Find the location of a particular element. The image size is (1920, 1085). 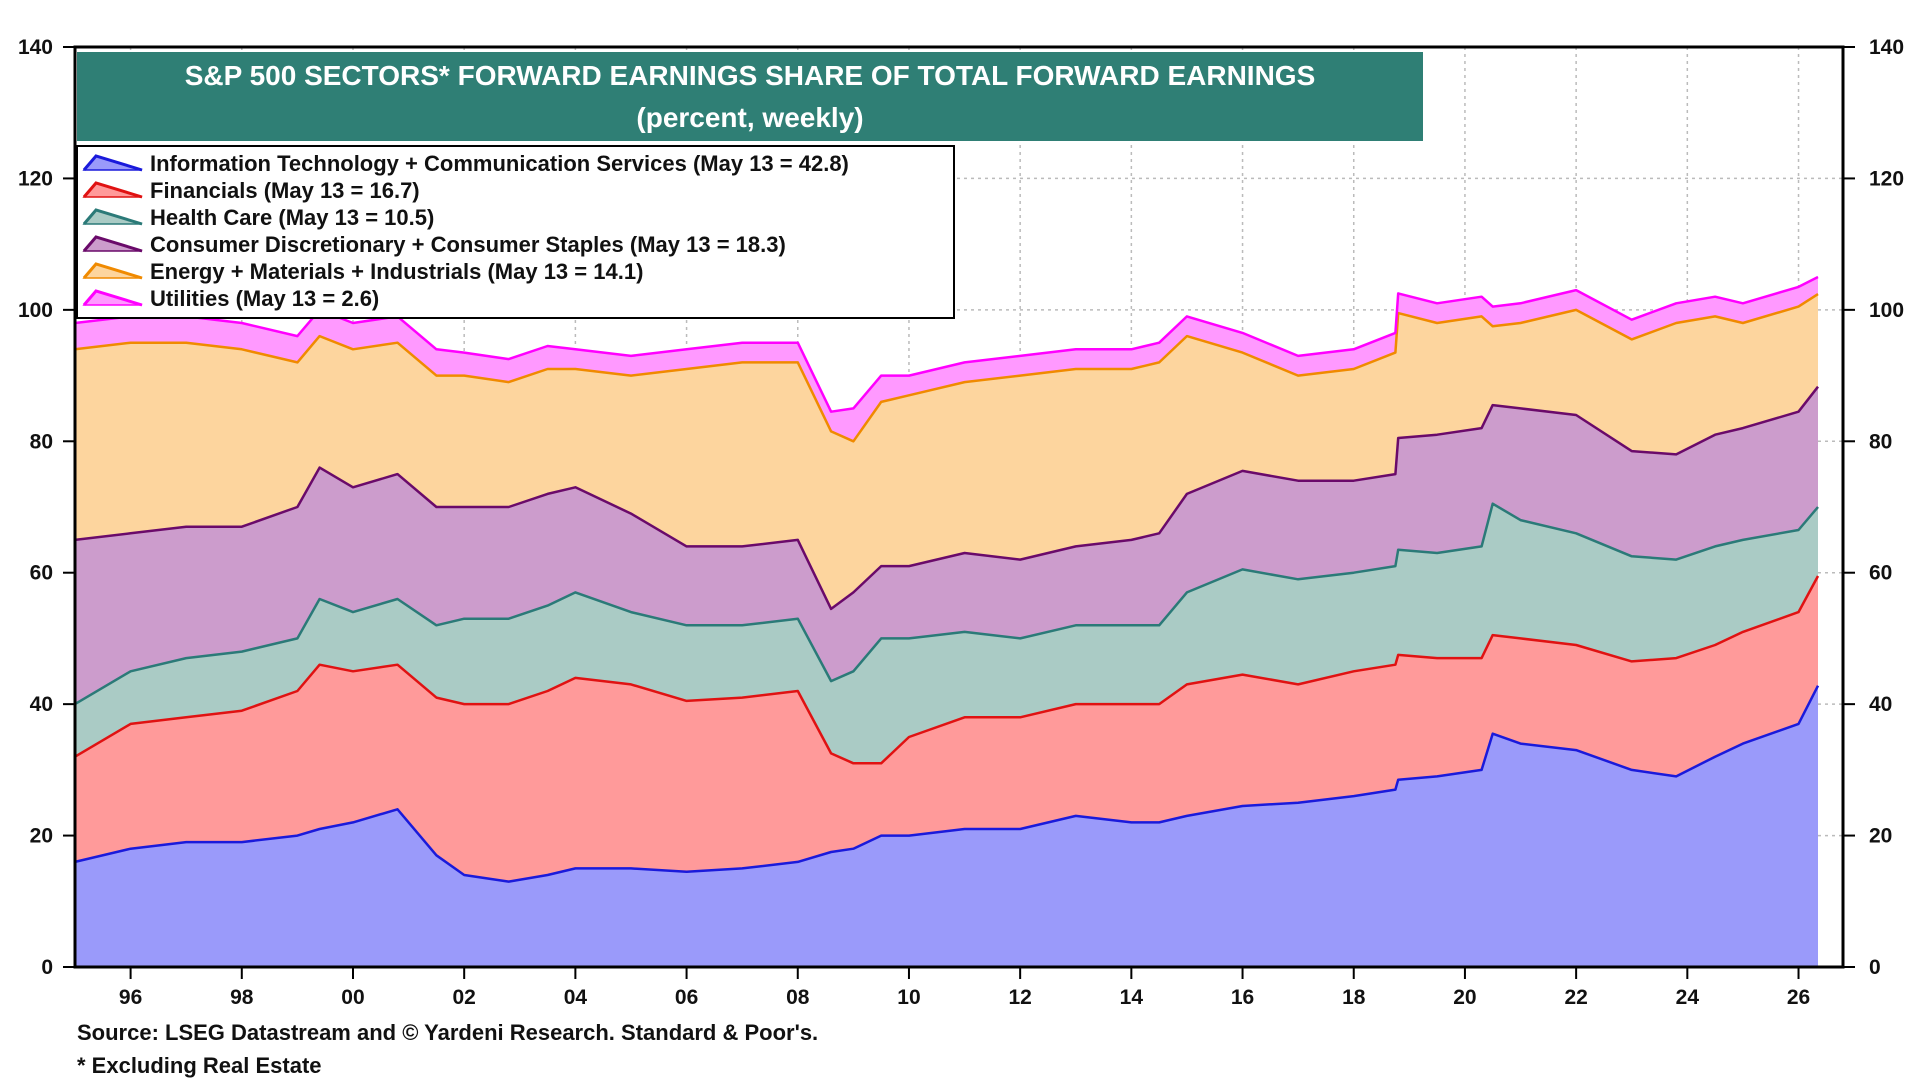

legend-item-6: Utilities (May 13 = 2.6) is located at coordinates (230, 298).